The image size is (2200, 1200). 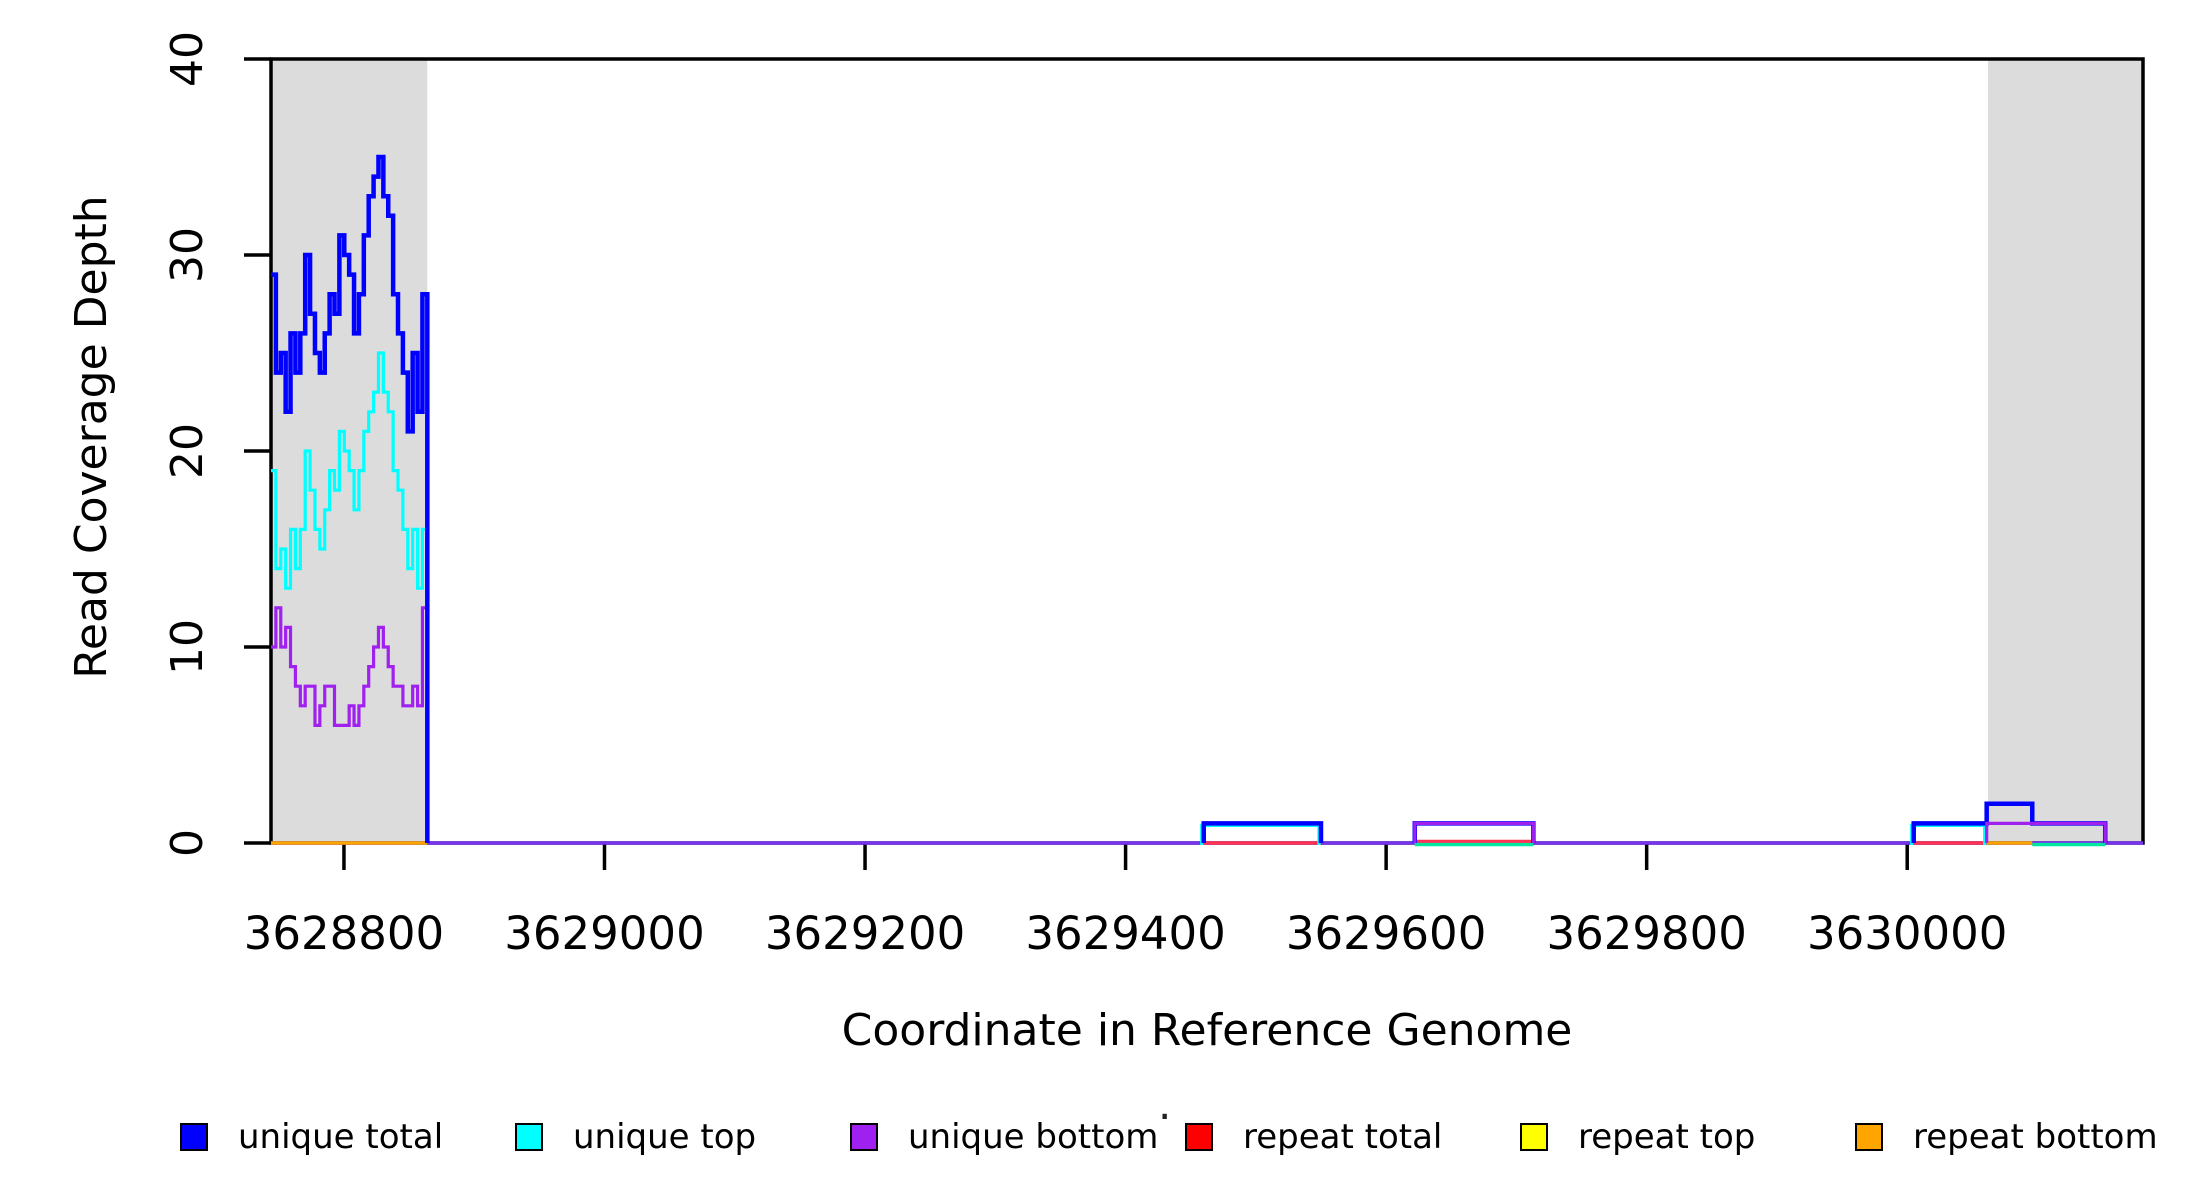 I want to click on x-tick-label: 3629400, so click(x=1125, y=933).